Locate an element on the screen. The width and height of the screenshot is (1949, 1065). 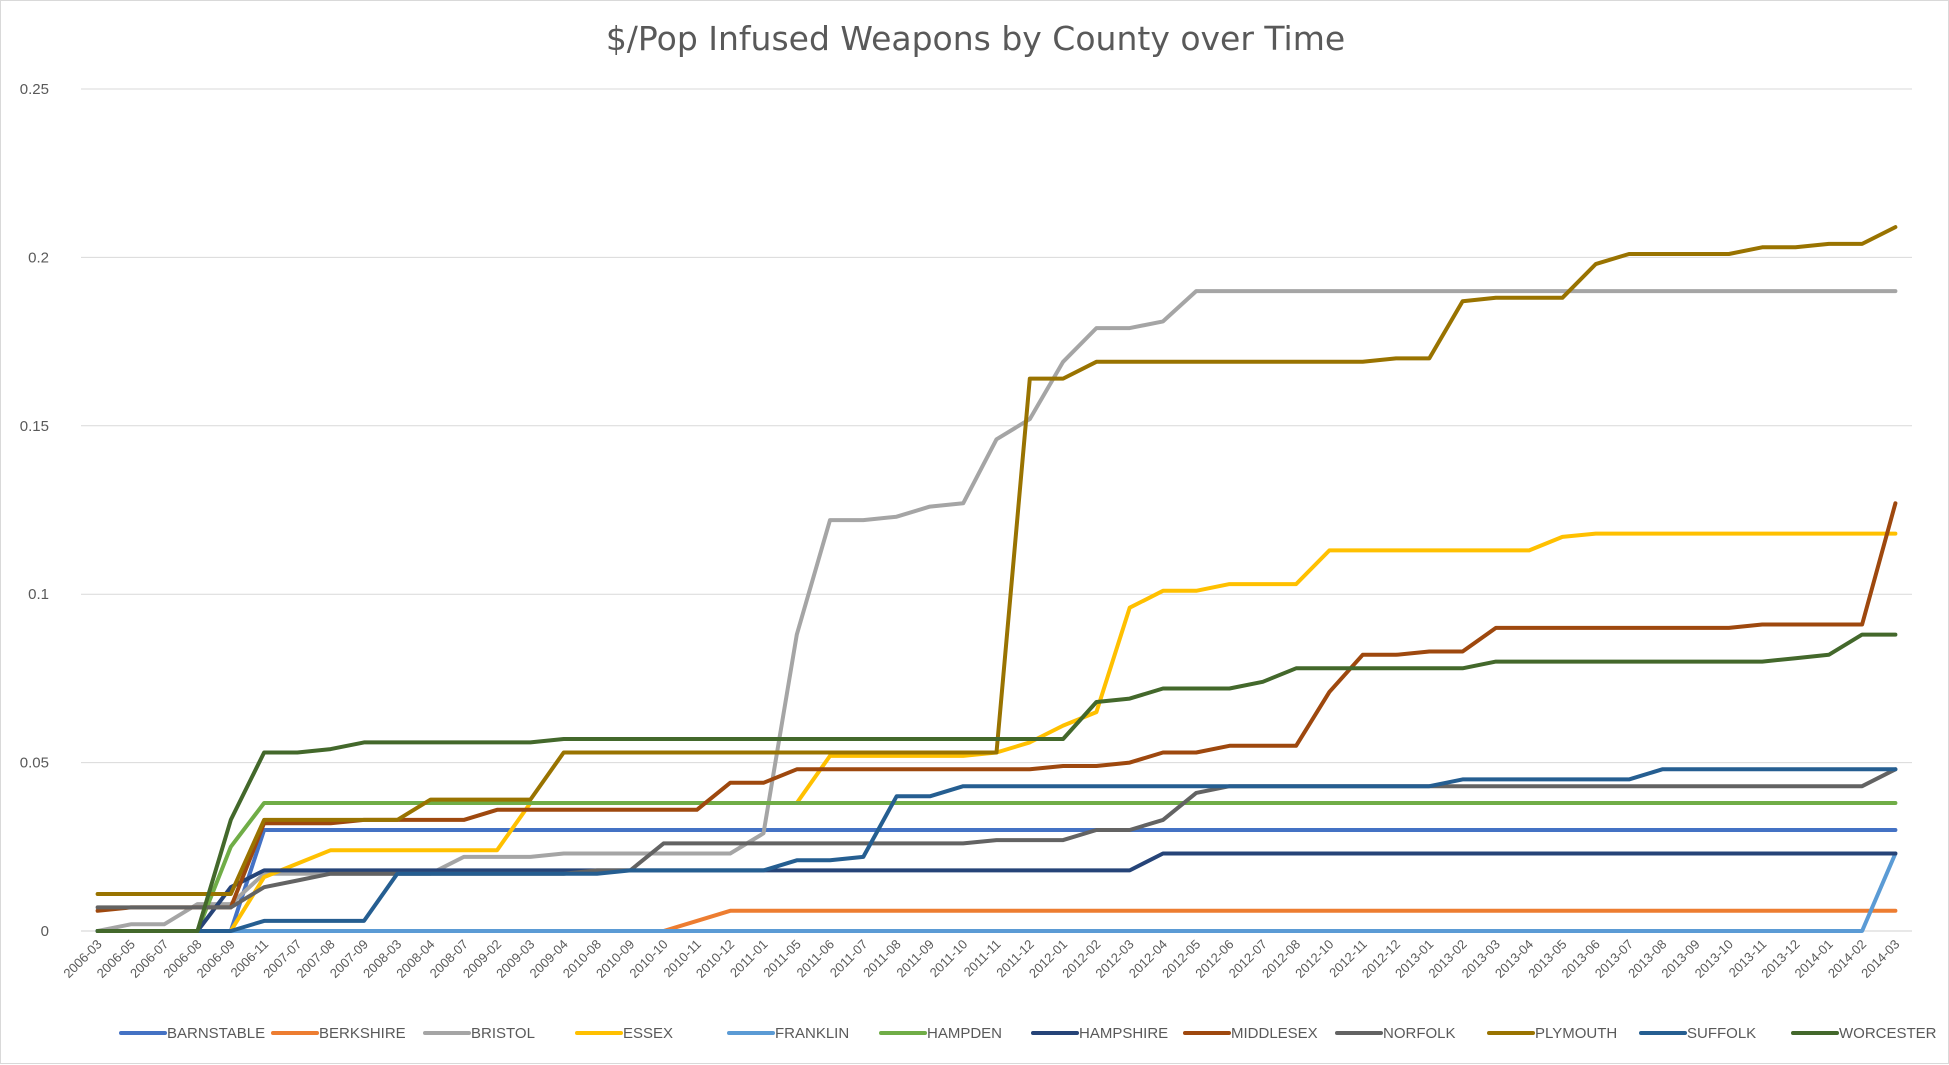
legend-label-middlesex: MIDDLESEX is located at coordinates (1274, 1033).